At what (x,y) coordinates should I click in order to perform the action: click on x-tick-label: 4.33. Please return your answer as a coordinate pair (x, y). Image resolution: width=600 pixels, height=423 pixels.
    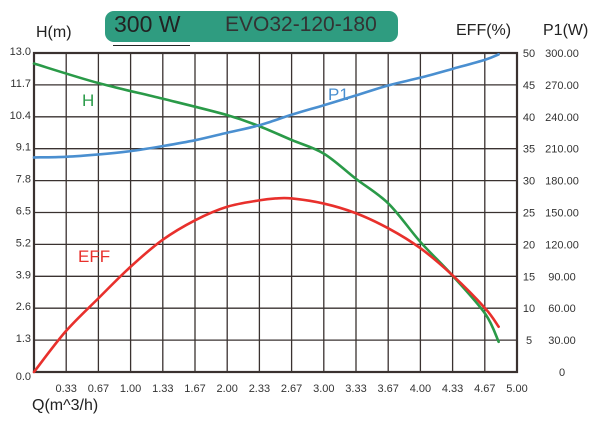
    Looking at the image, I should click on (452, 389).